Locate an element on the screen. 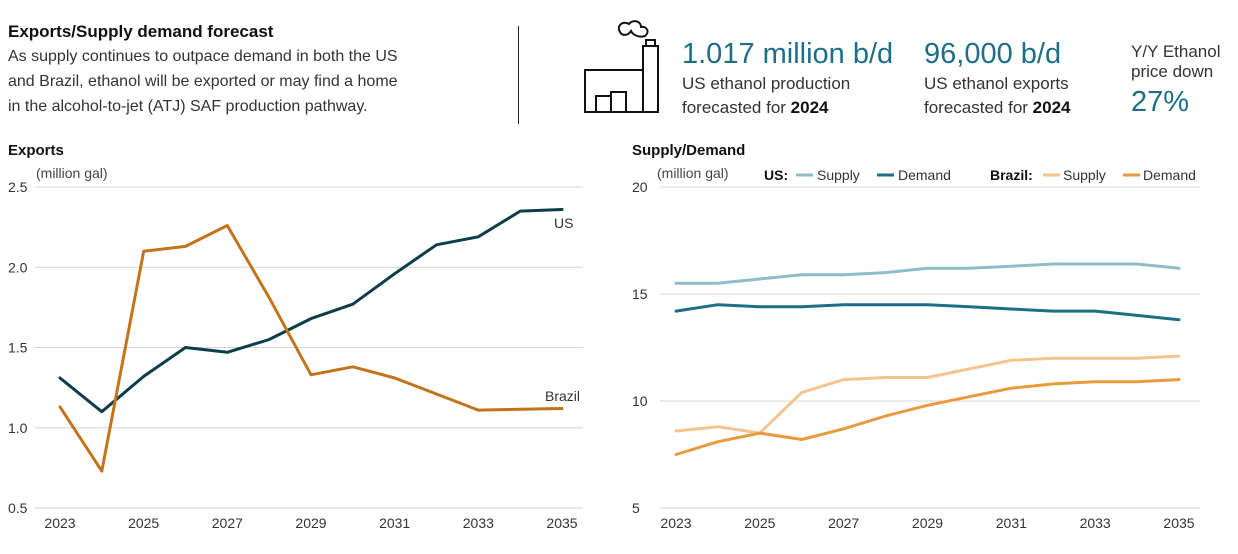  sd-x-tick-label: 2031 is located at coordinates (1011, 523).